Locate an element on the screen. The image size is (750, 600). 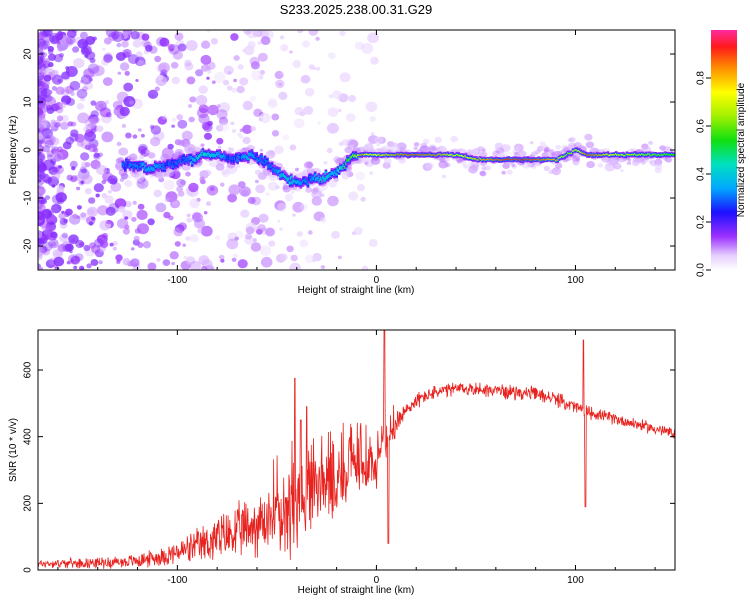
spectrogram-halo is located at coordinates (394, 166).